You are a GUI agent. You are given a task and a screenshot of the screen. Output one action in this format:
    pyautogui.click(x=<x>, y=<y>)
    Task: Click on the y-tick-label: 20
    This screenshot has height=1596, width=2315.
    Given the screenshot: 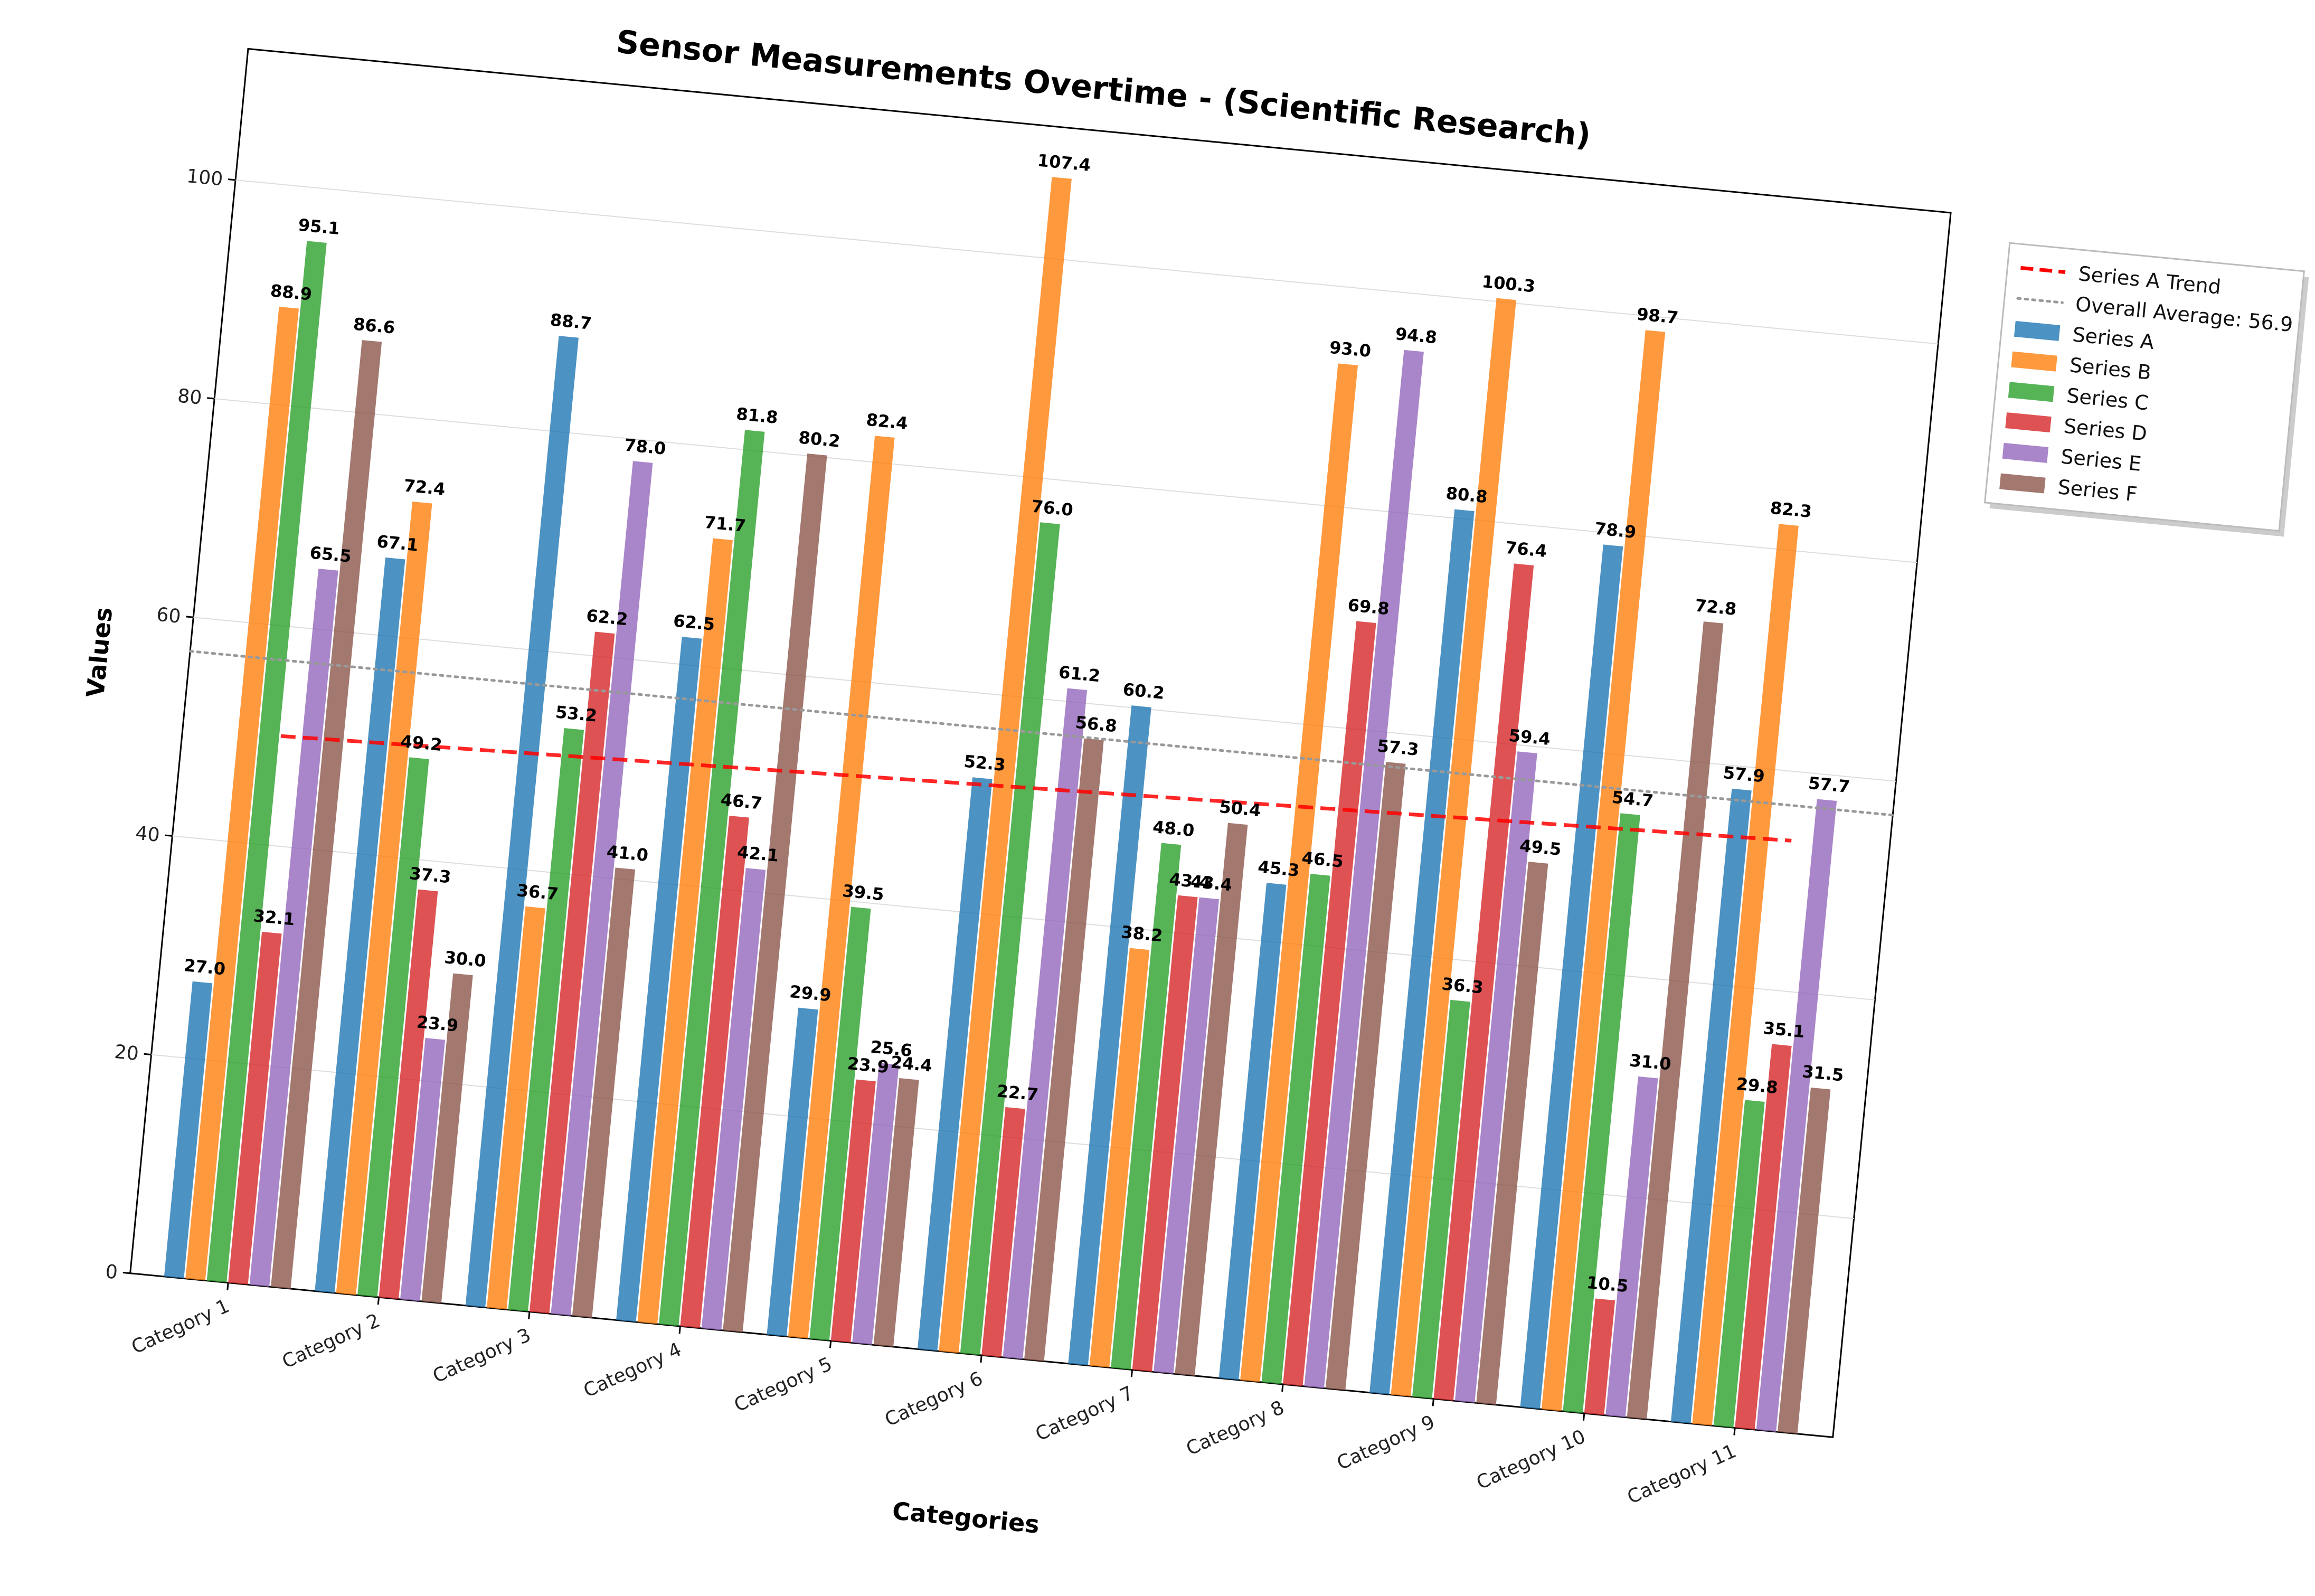 What is the action you would take?
    pyautogui.click(x=127, y=1053)
    